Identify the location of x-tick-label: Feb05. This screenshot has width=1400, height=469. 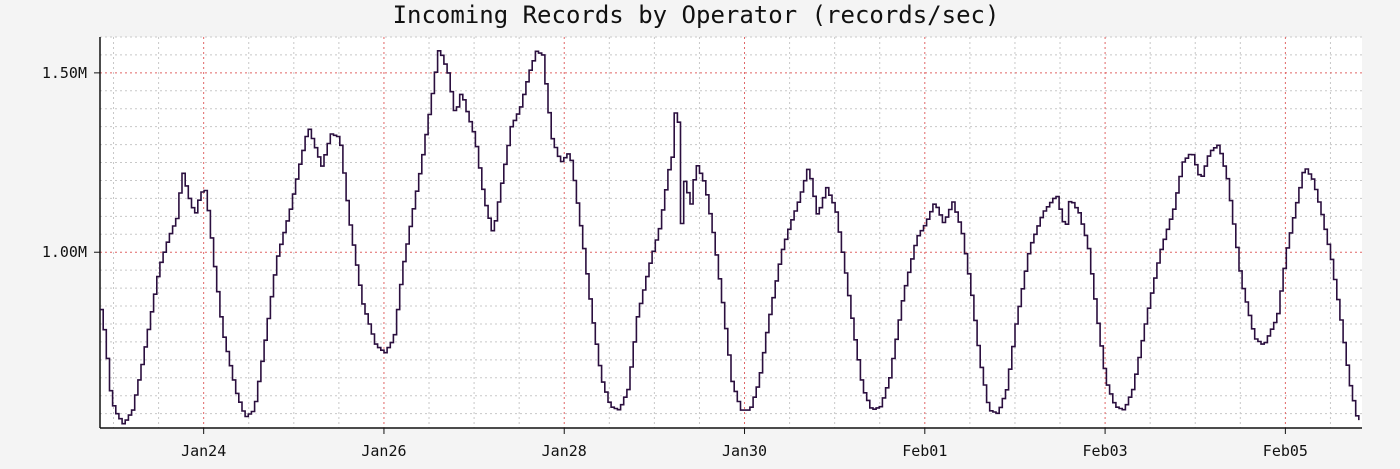
(1285, 451).